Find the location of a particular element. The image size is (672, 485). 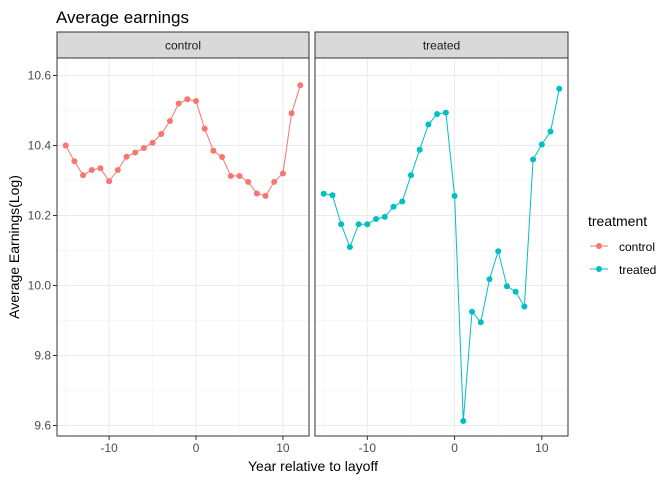

strip-label-control: control is located at coordinates (183, 46).